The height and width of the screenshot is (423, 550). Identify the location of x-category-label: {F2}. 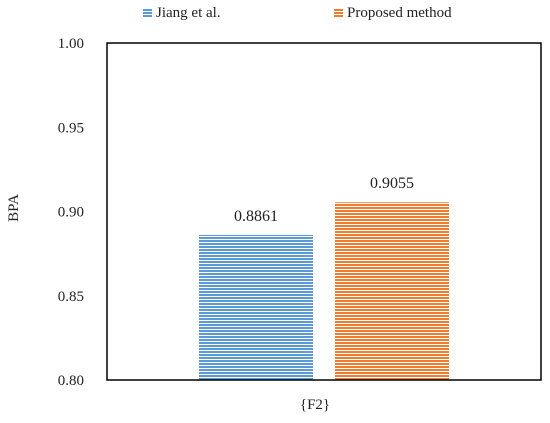
(315, 405).